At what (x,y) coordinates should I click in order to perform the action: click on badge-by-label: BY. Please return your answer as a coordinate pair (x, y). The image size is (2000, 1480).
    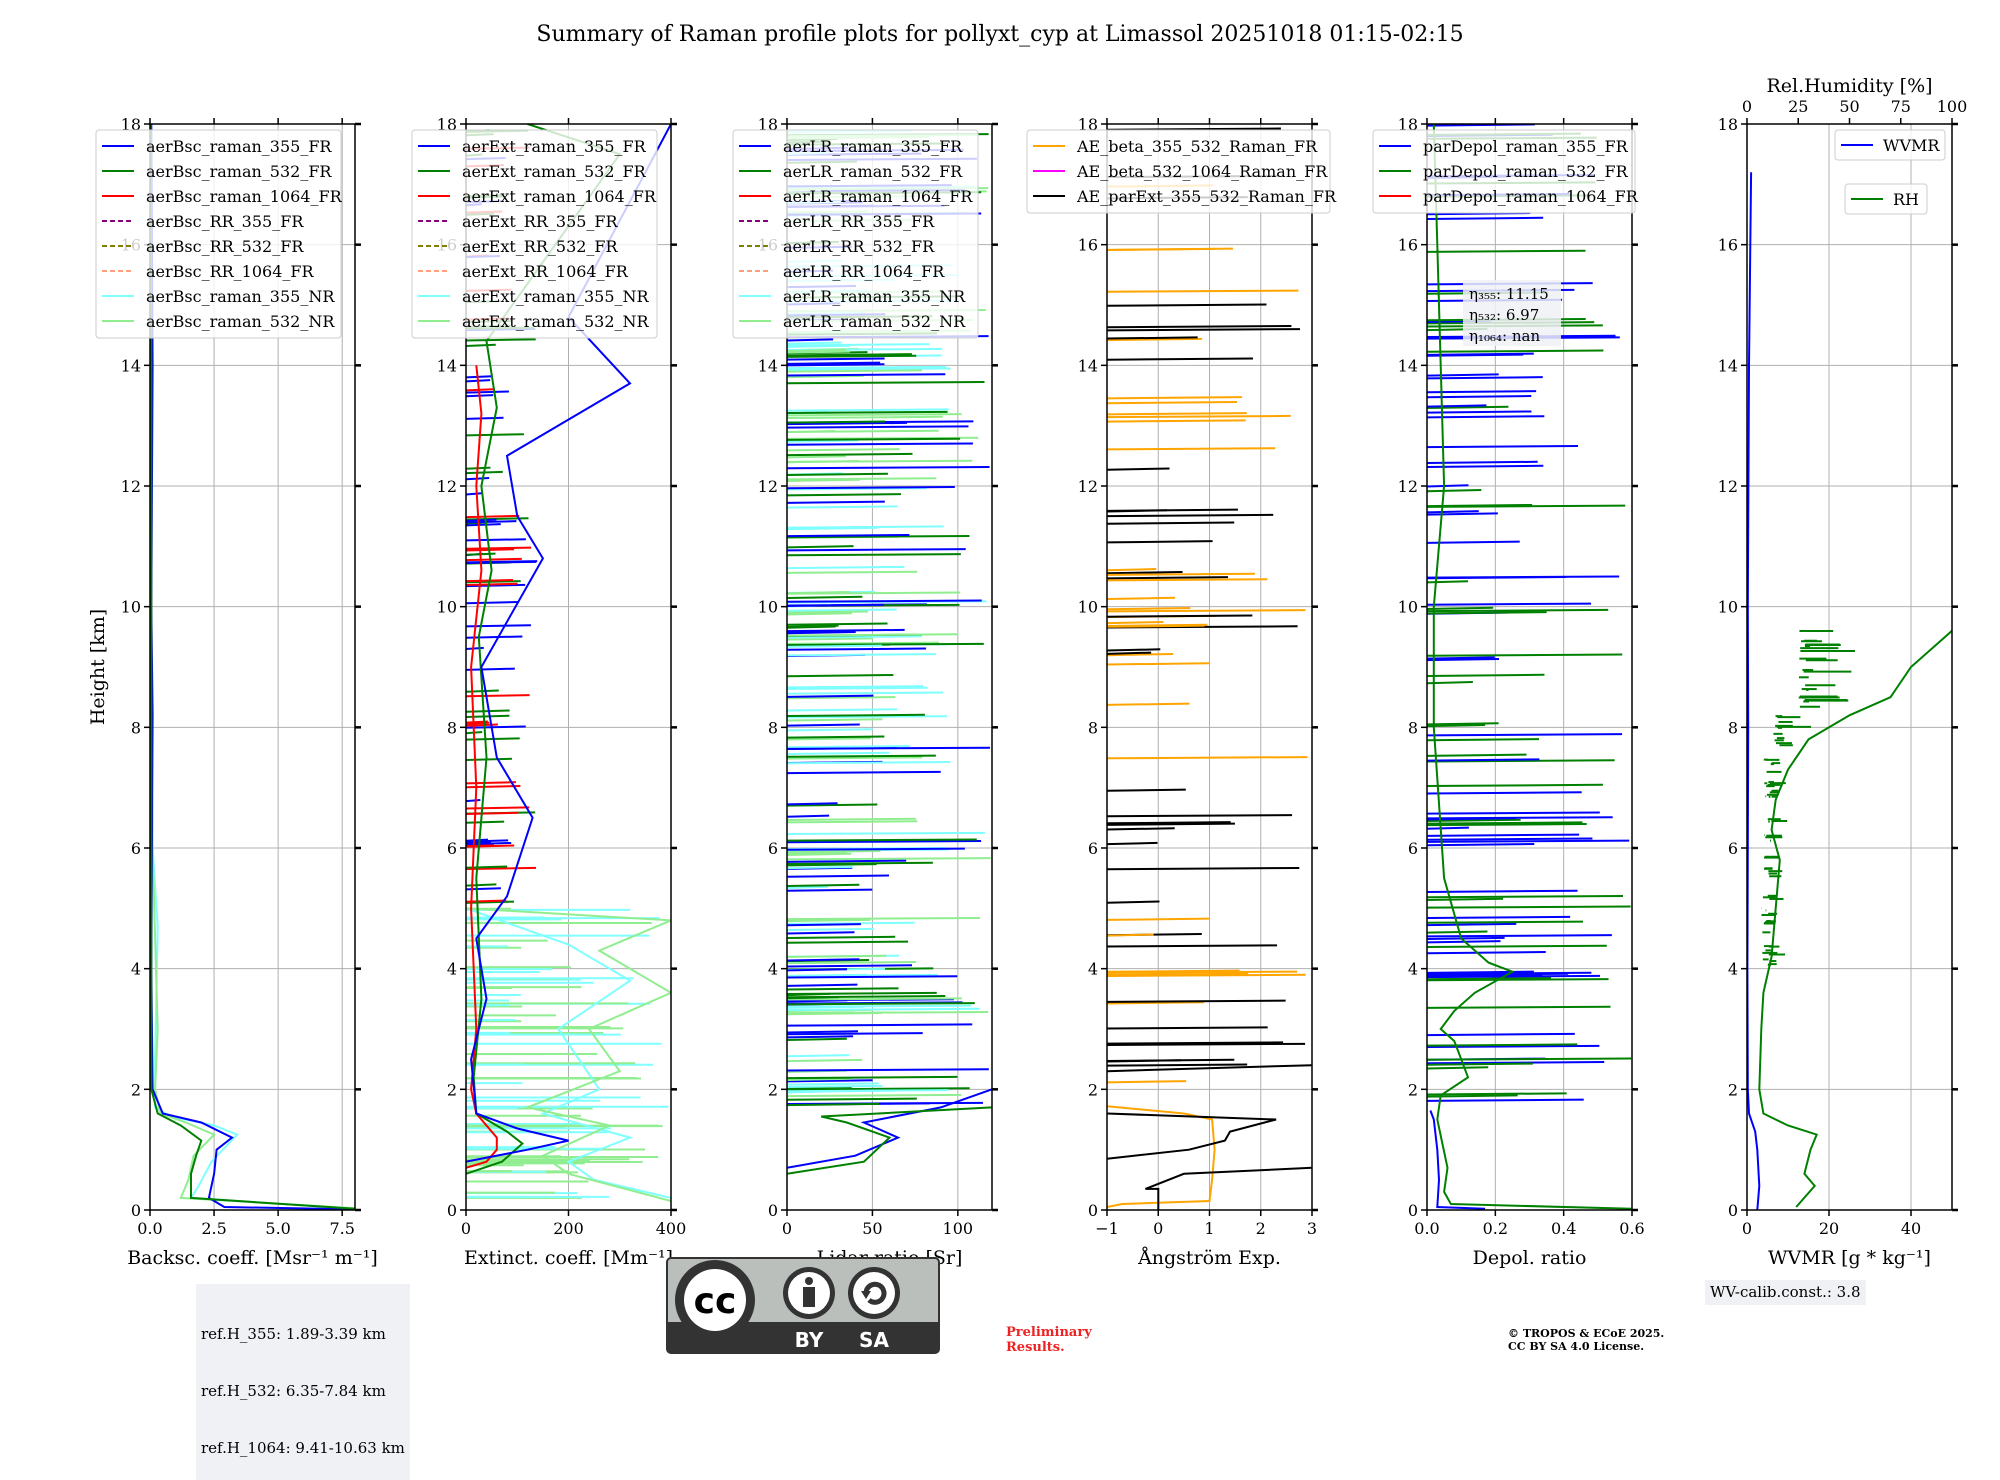
    Looking at the image, I should click on (809, 1340).